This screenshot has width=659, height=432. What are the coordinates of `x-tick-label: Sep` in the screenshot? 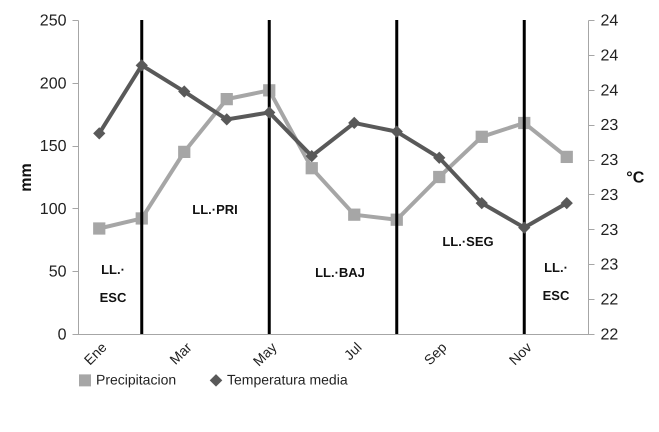 It's located at (435, 353).